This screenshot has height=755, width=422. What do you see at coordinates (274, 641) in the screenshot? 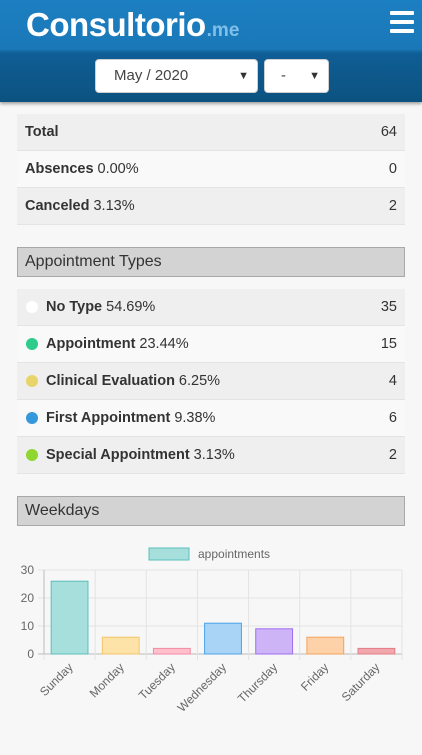
I see `bar-thursday` at bounding box center [274, 641].